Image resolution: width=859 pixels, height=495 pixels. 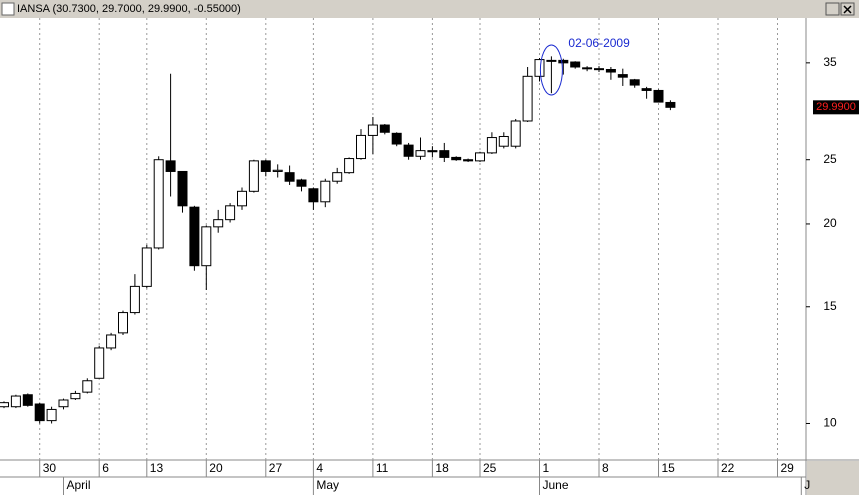 I want to click on x-tick-label: 25, so click(x=490, y=468).